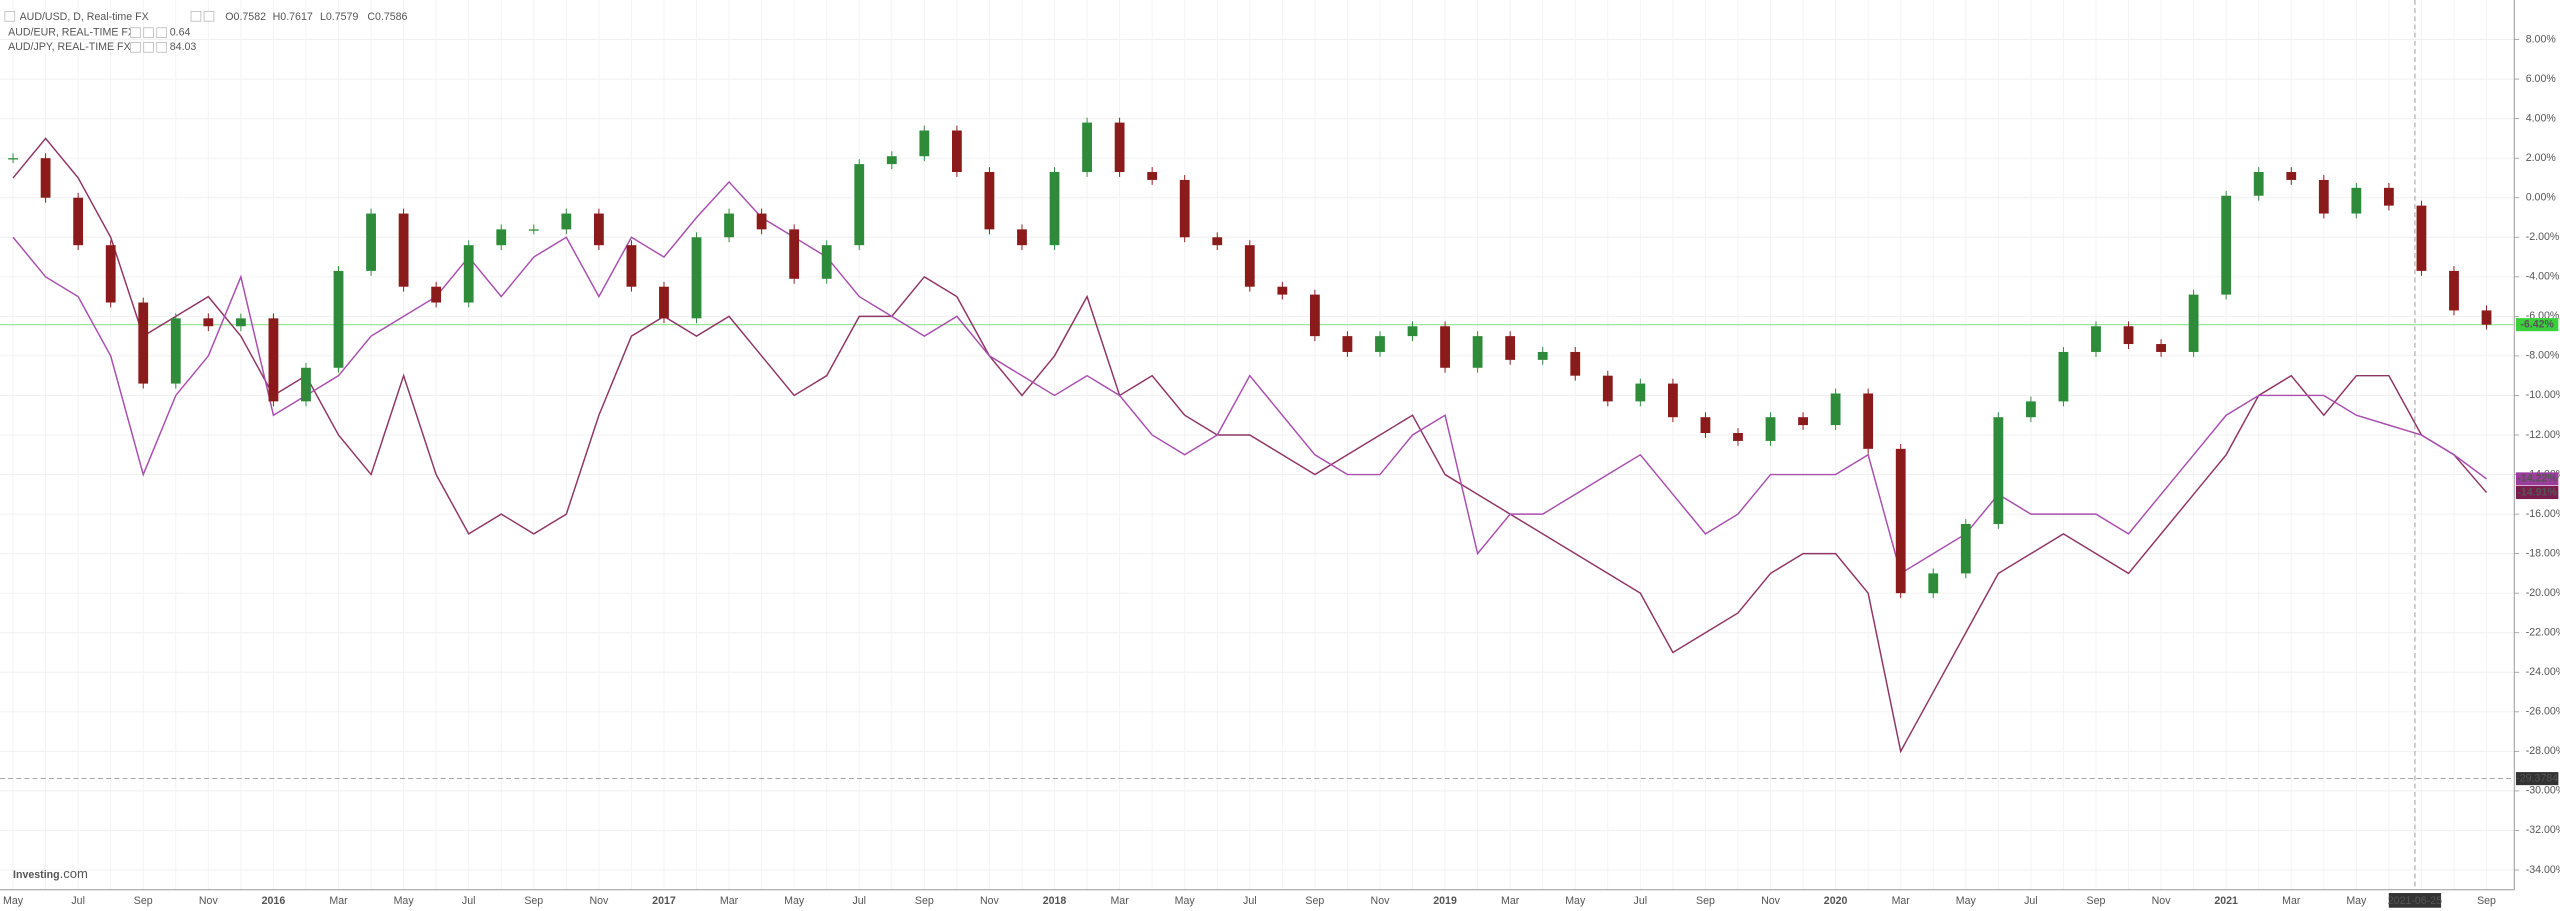  Describe the element at coordinates (2543, 791) in the screenshot. I see `y-tick-label: -30.00%` at that location.